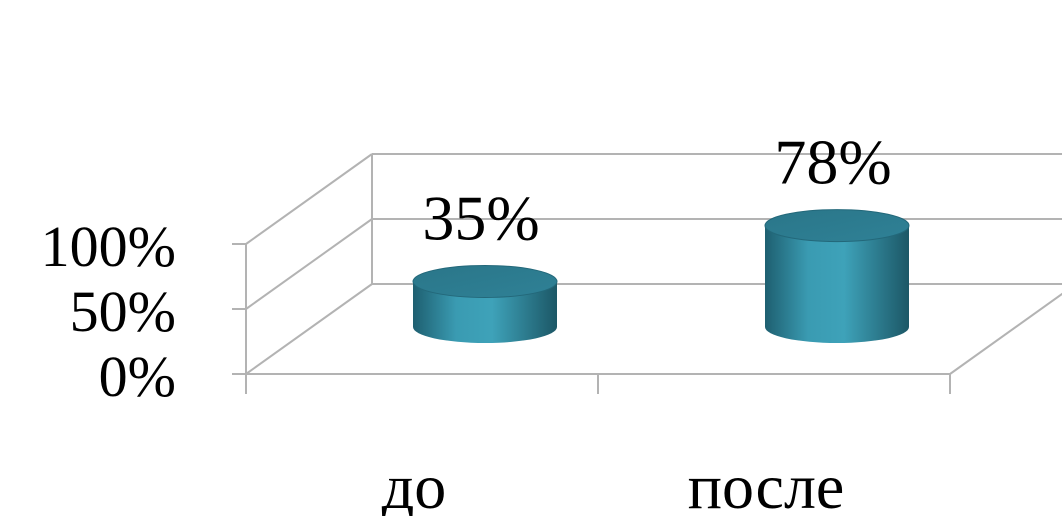 This screenshot has width=1062, height=521. I want to click on bar-до, so click(485, 304).